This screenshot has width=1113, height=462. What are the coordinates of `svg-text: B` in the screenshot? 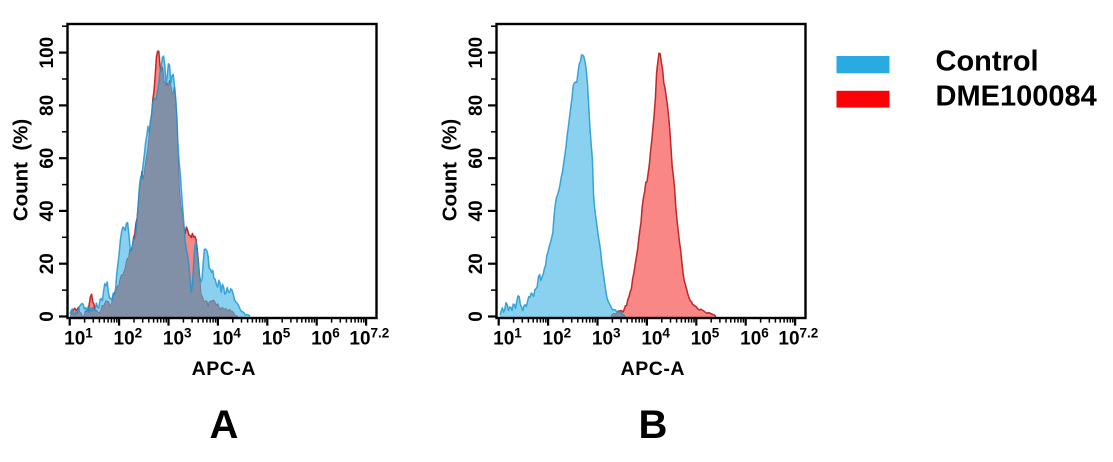 It's located at (653, 425).